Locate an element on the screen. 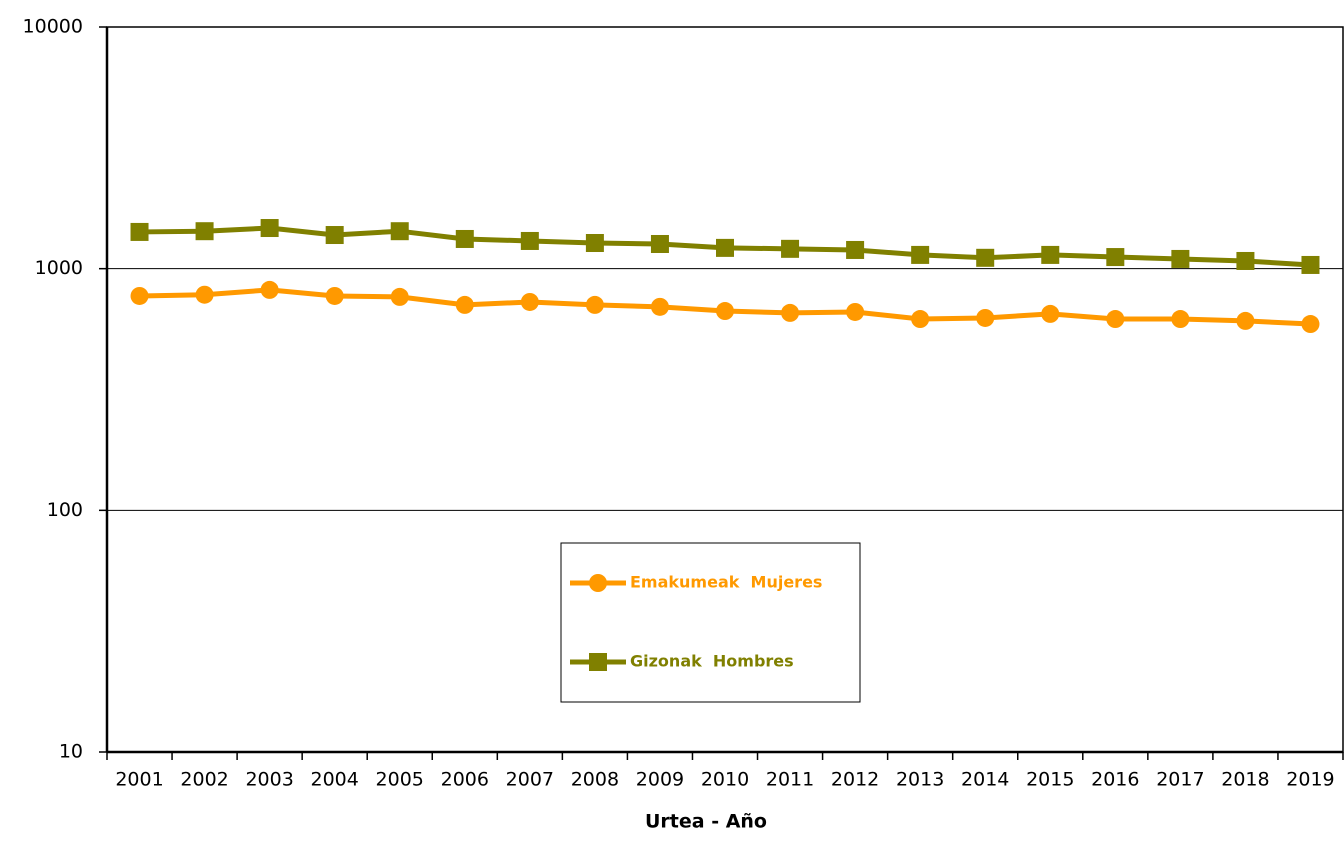  x-tick-label: 2003 is located at coordinates (269, 780).